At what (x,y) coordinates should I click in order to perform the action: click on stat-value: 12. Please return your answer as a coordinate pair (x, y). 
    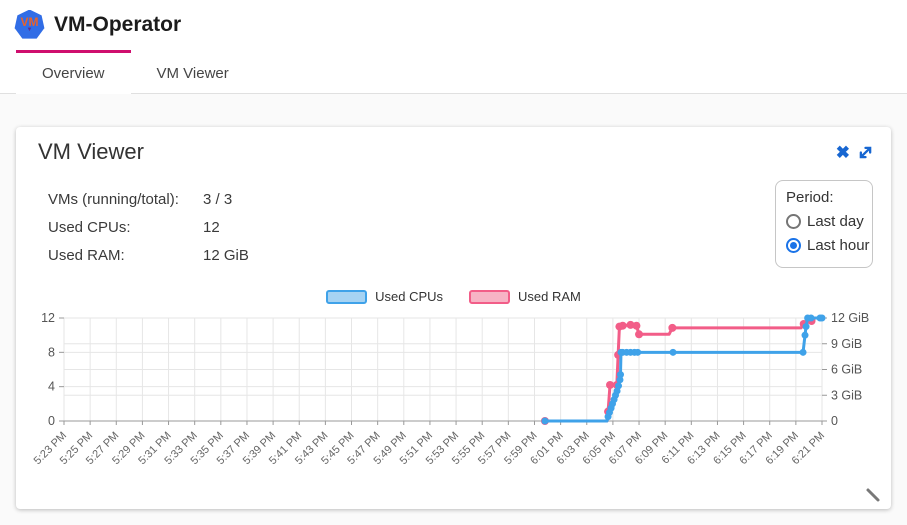
    Looking at the image, I should click on (211, 227).